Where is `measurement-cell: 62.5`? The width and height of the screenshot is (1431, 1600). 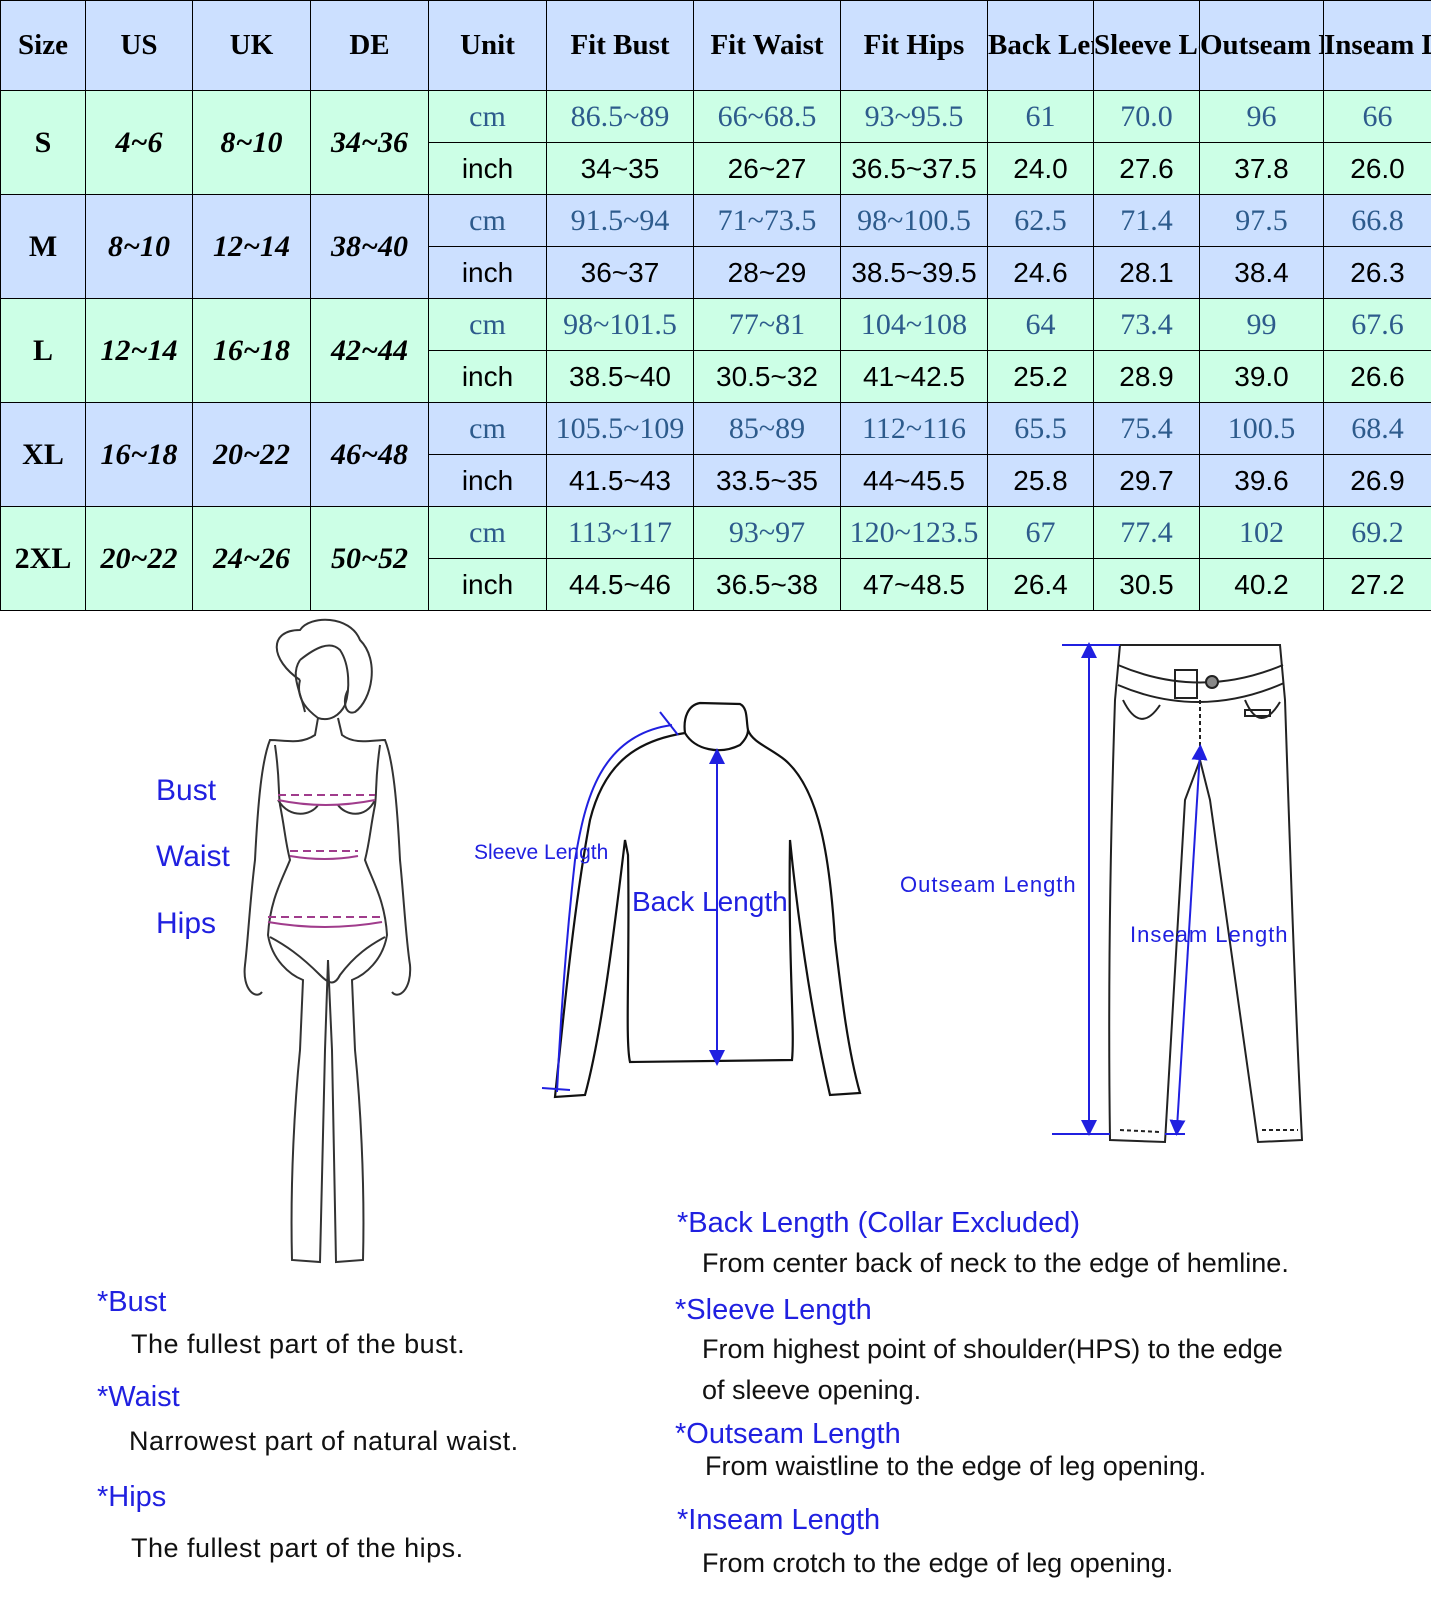 measurement-cell: 62.5 is located at coordinates (1040, 220).